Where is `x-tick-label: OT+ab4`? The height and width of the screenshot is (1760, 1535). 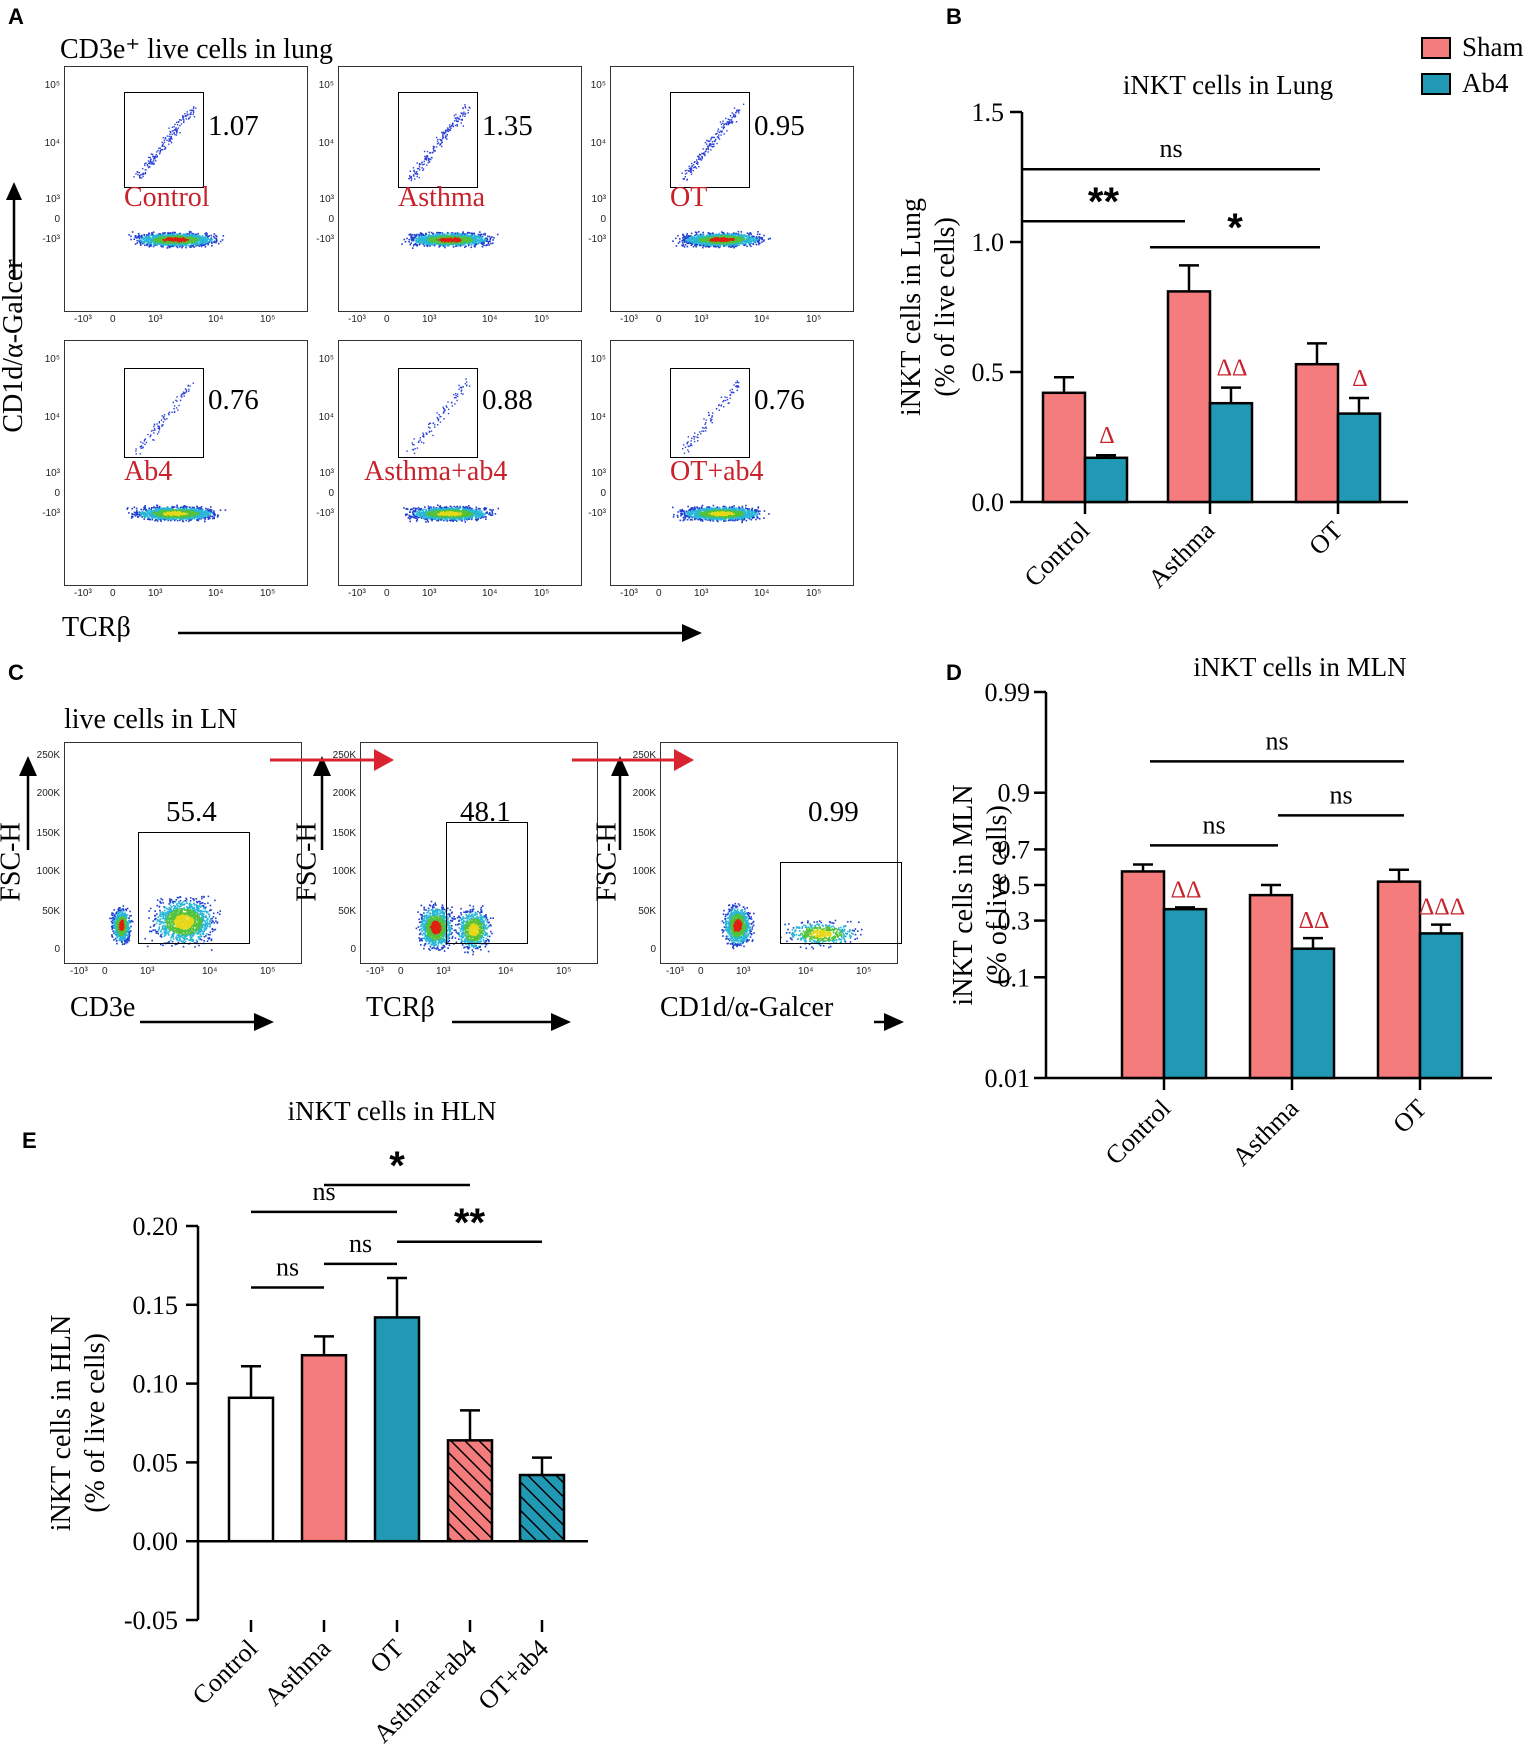 x-tick-label: OT+ab4 is located at coordinates (513, 1675).